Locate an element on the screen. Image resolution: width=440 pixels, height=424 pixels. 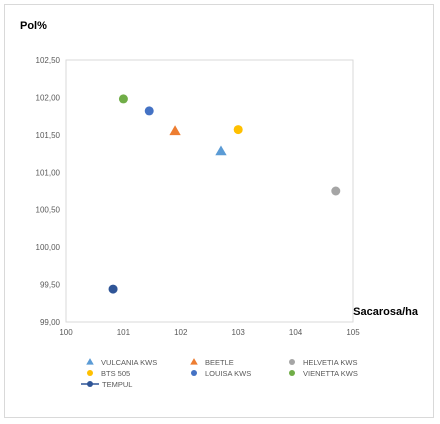
legend-label: VULCANIA KWS is located at coordinates (129, 362).